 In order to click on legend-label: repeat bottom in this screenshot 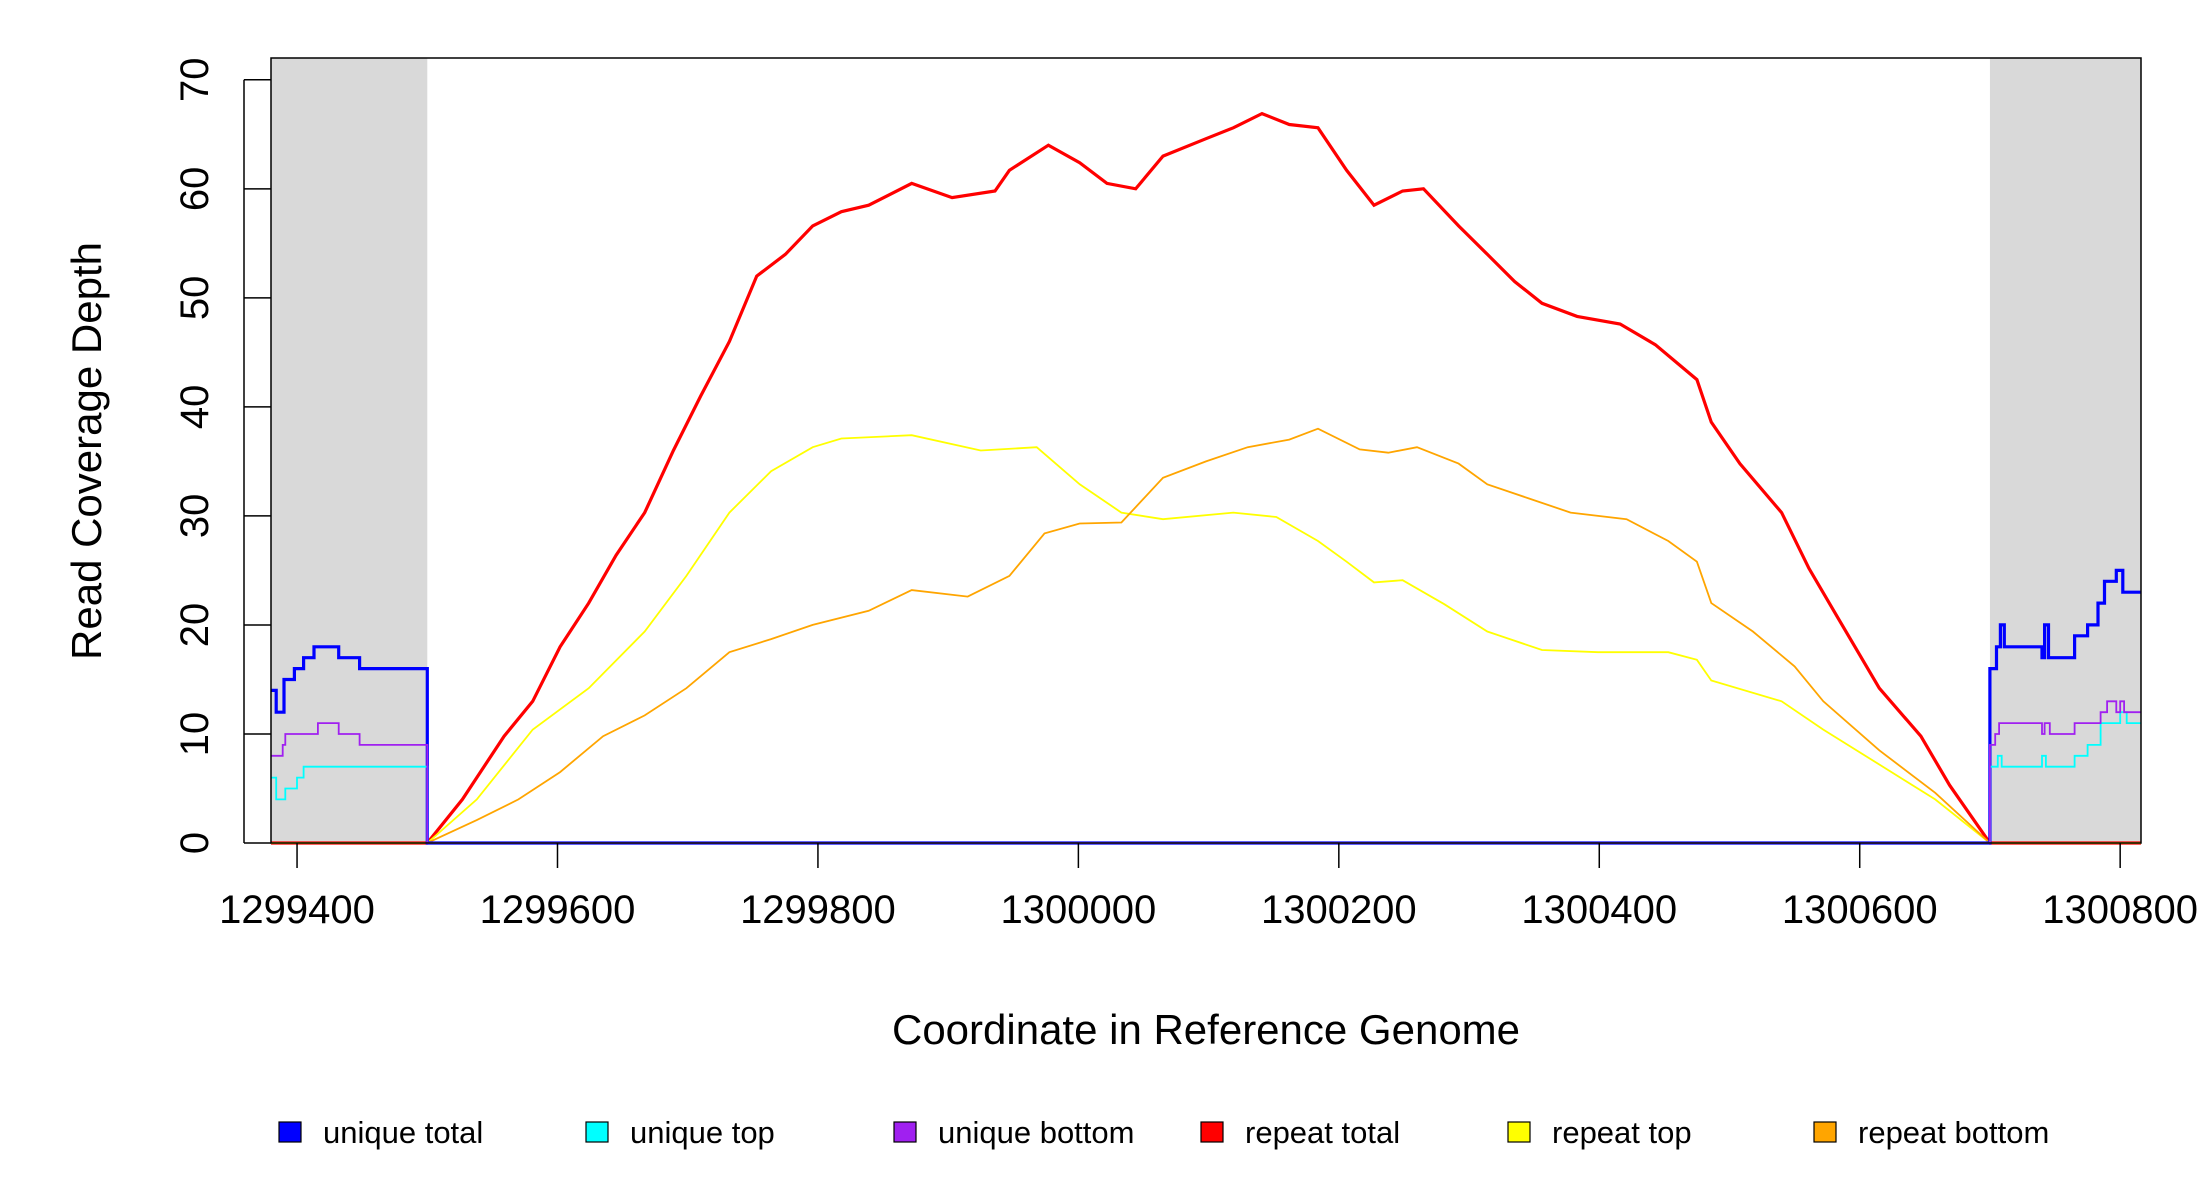, I will do `click(1953, 1132)`.